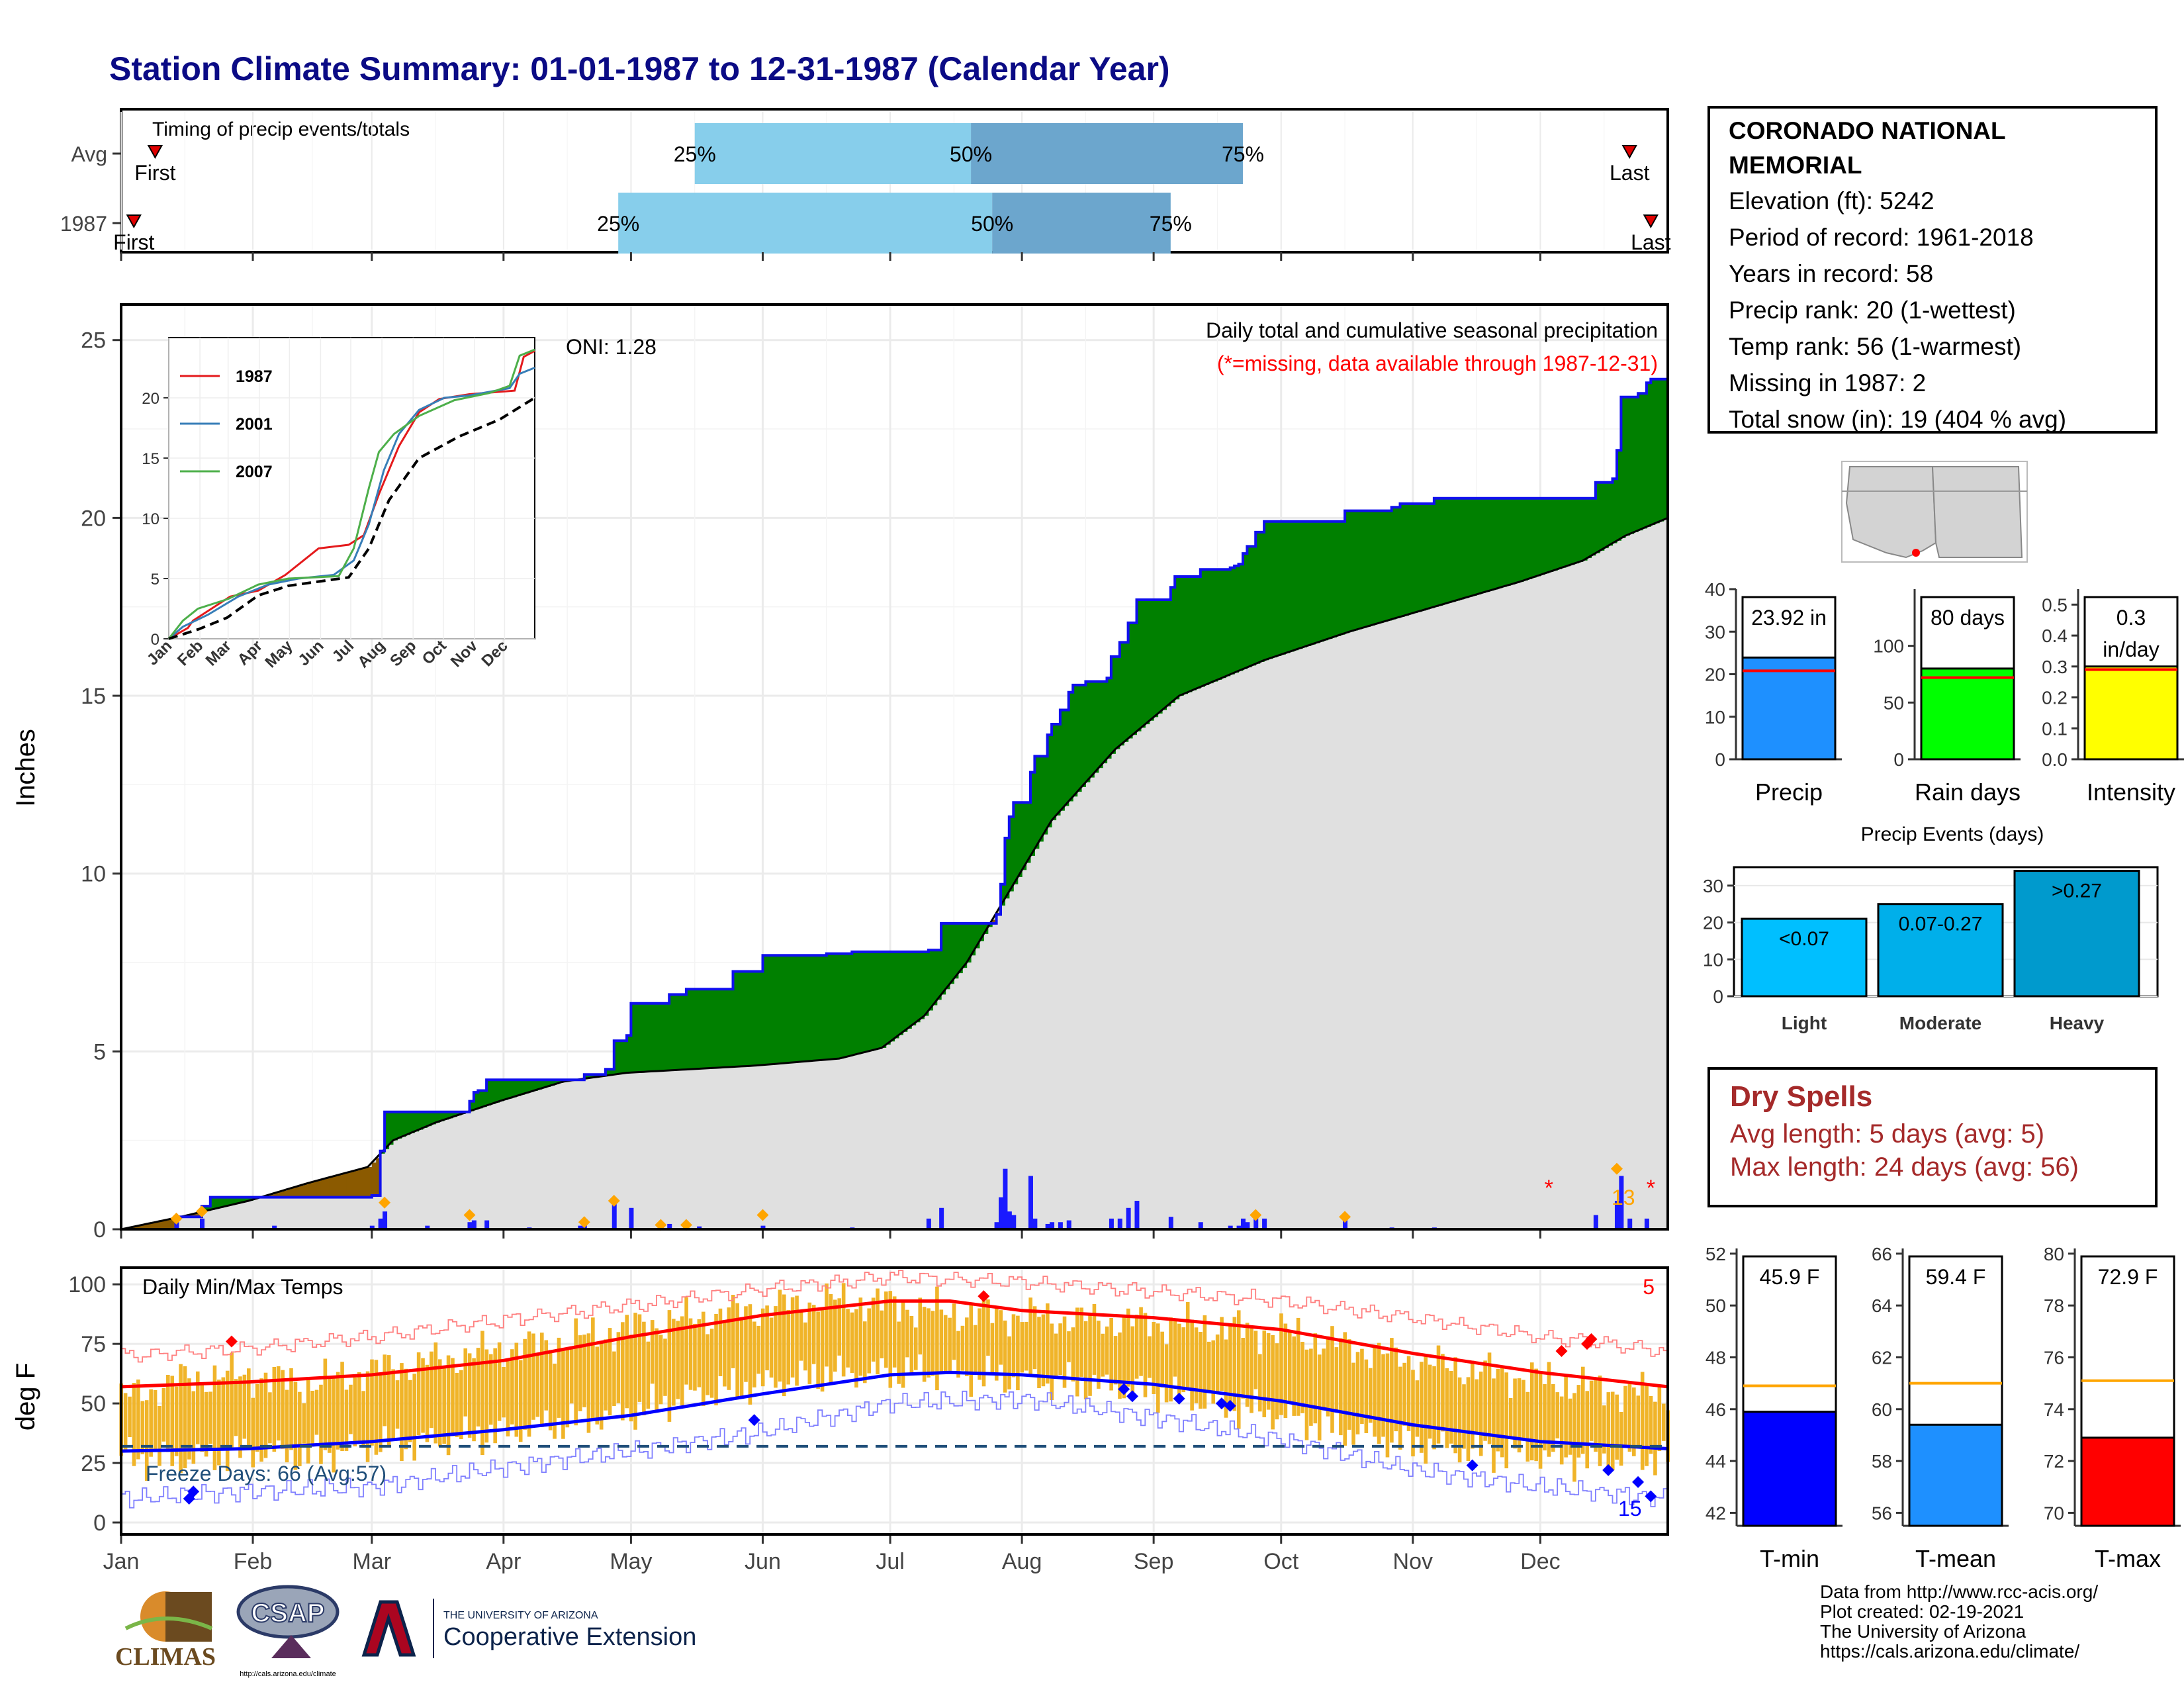 The image size is (2184, 1688). I want to click on events-bar-moderate, so click(1940, 950).